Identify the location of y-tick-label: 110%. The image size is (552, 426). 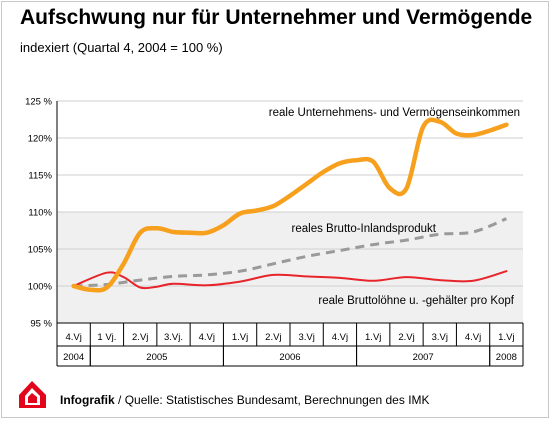
(40, 213).